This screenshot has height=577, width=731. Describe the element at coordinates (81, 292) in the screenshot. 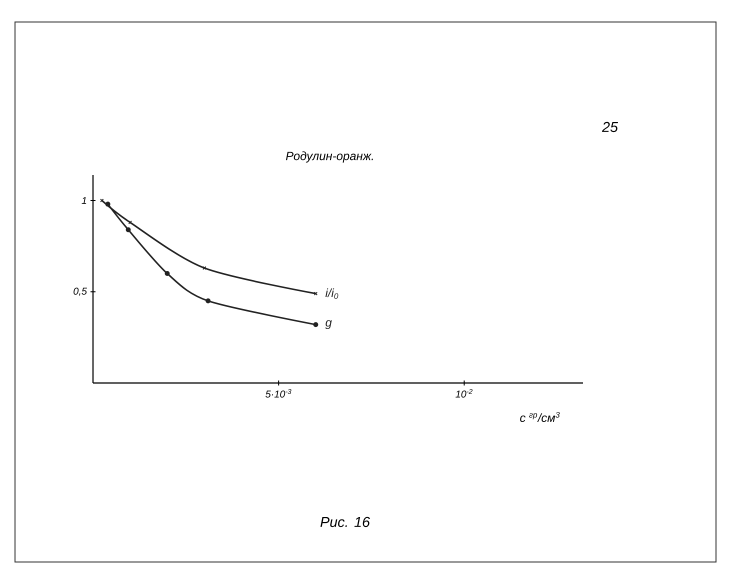

I see `y-tick-label: 0,5` at that location.